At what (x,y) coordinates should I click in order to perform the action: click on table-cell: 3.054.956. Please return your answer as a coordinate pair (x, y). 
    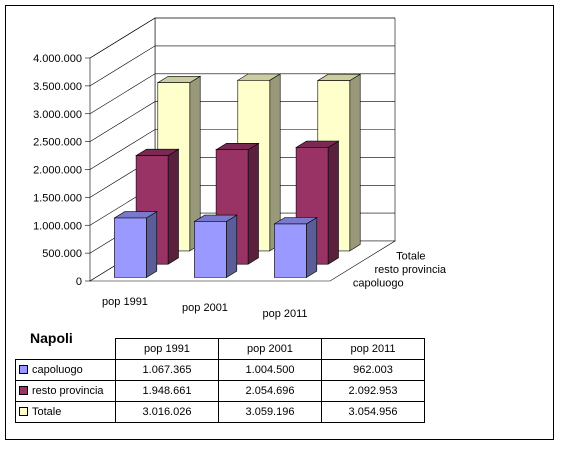
    Looking at the image, I should click on (373, 412).